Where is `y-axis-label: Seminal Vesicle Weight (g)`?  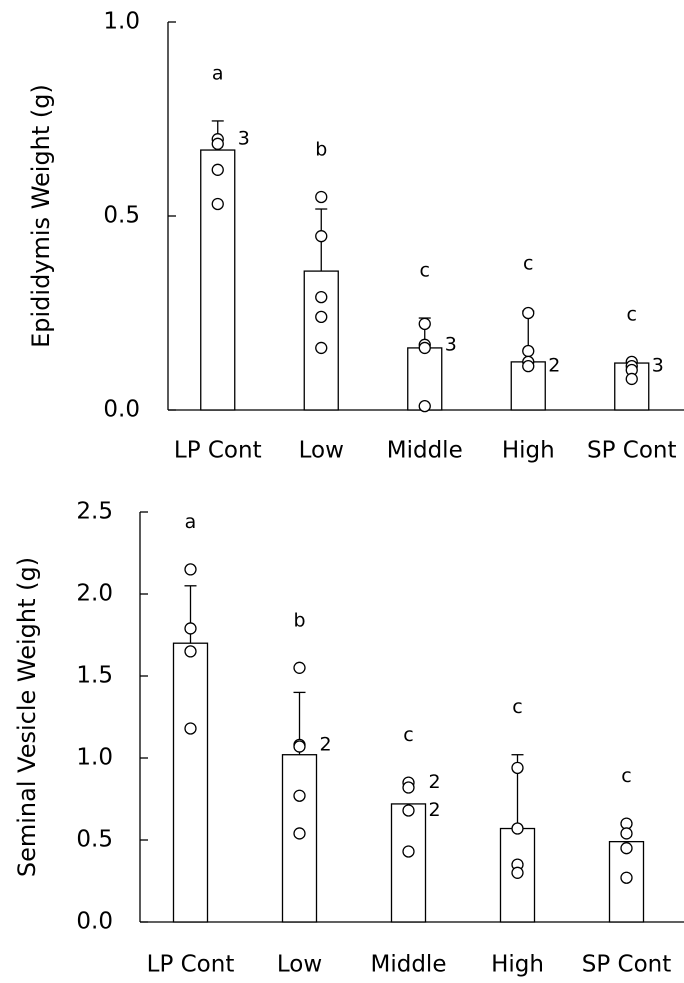 y-axis-label: Seminal Vesicle Weight (g) is located at coordinates (27, 717).